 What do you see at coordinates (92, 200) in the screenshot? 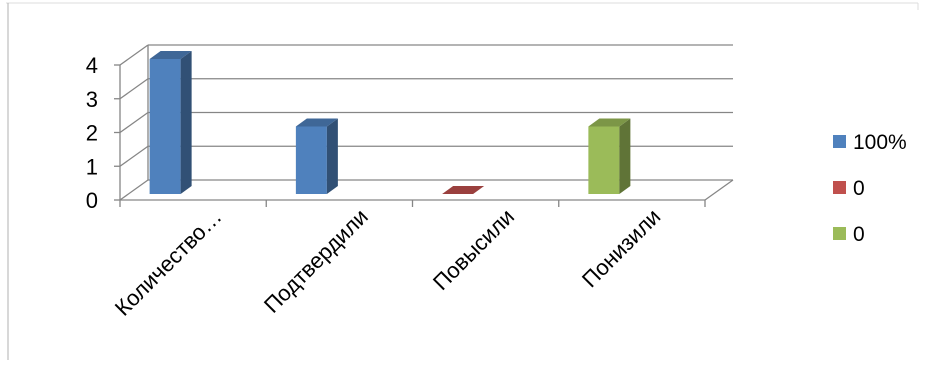
I see `y-tick-label: 0` at bounding box center [92, 200].